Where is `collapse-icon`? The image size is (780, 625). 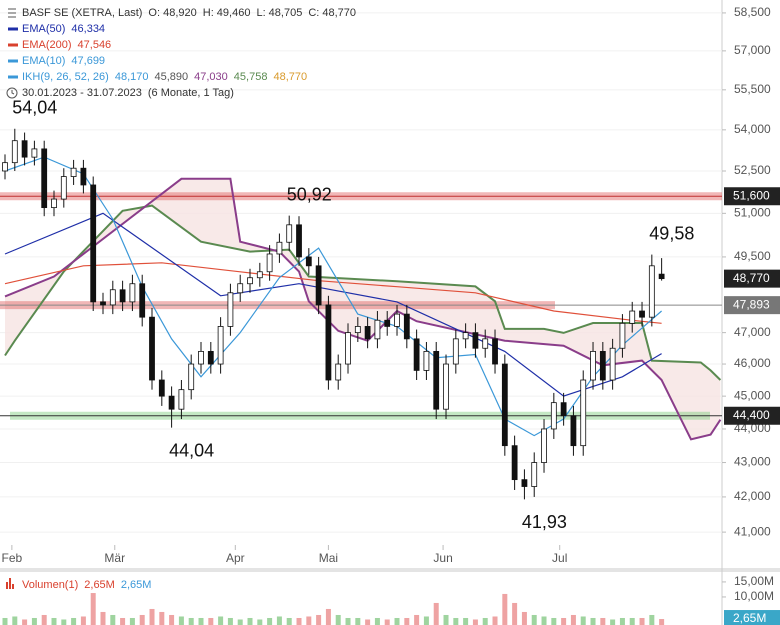
collapse-icon is located at coordinates (12, 13).